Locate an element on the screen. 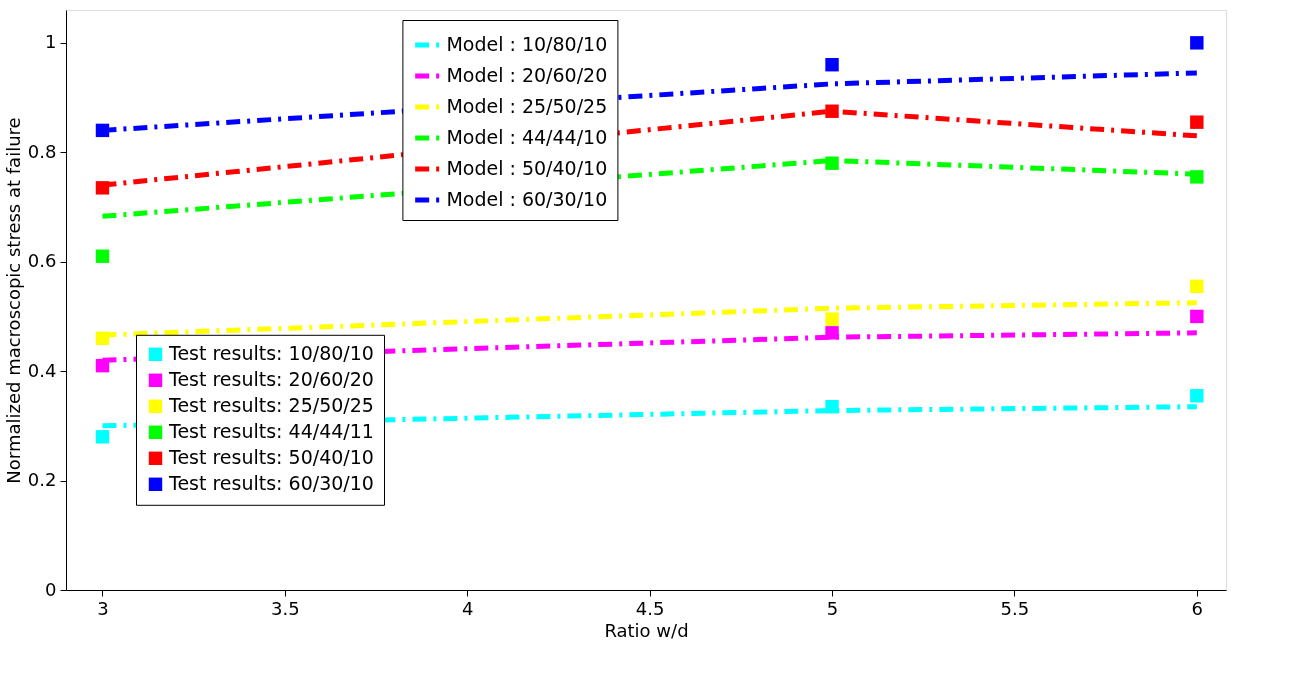 The height and width of the screenshot is (689, 1289). x-axis-title: Ratio w/d is located at coordinates (646, 630).